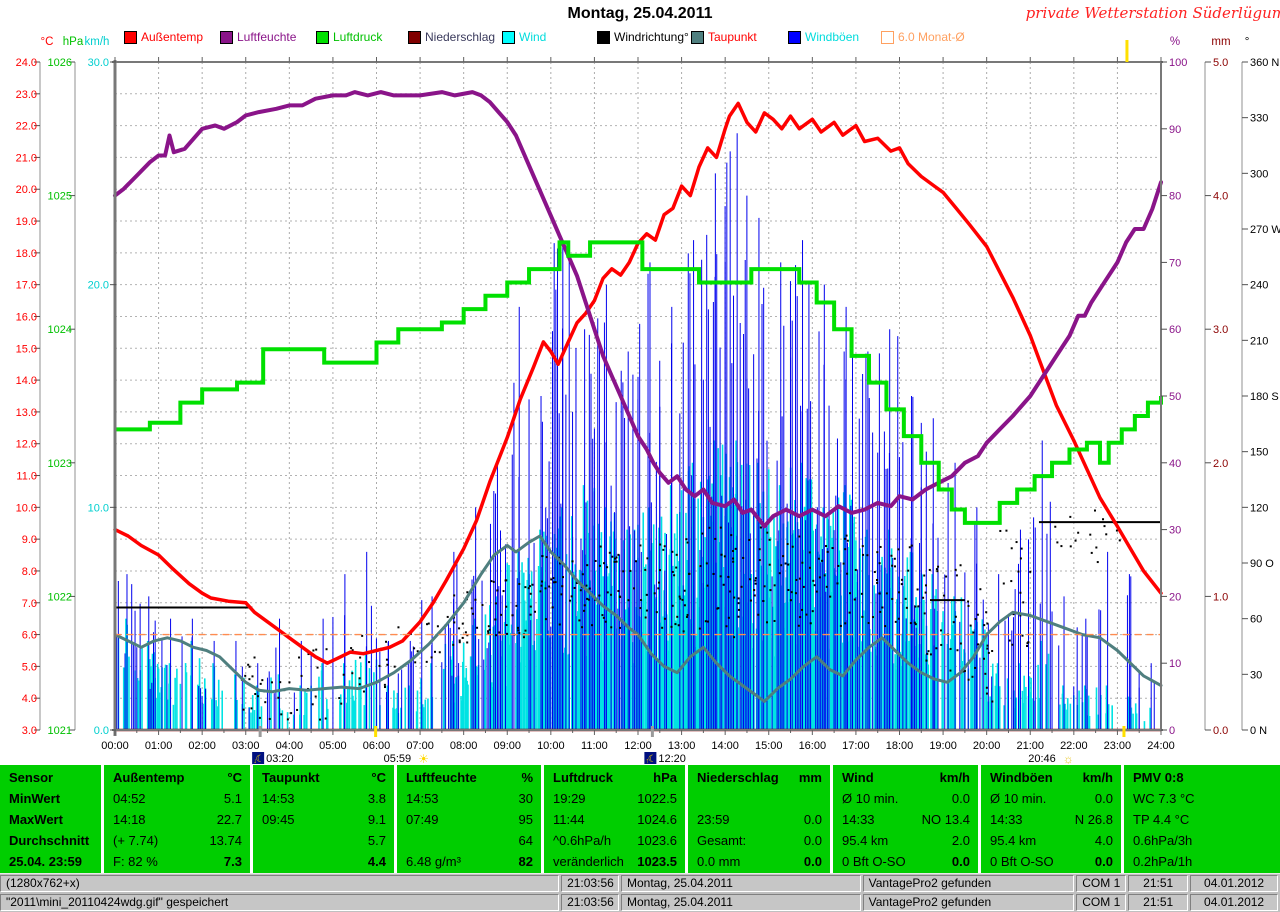 The width and height of the screenshot is (1280, 912). What do you see at coordinates (267, 37) in the screenshot?
I see `legend-label: Luftfeuchte` at bounding box center [267, 37].